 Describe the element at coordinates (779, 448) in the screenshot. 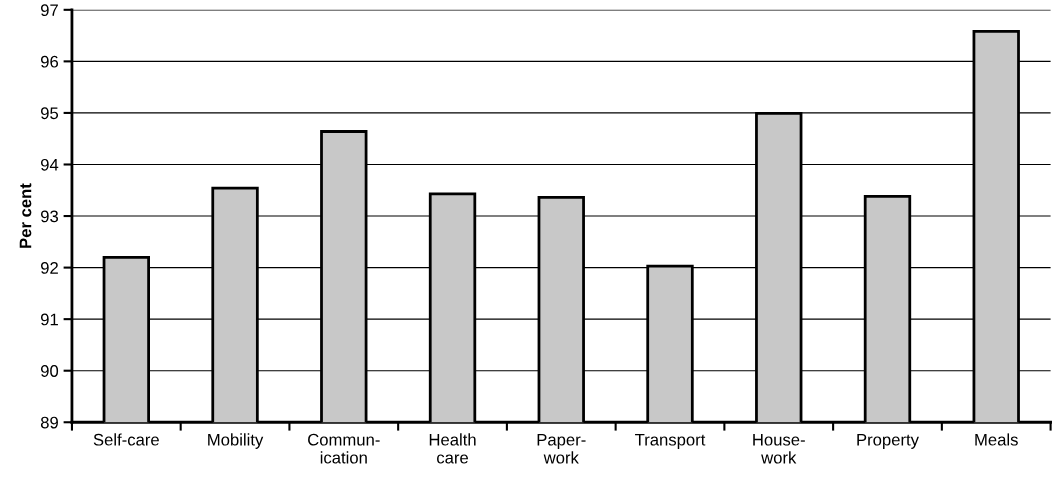

I see `x-tick-label: House- work` at that location.